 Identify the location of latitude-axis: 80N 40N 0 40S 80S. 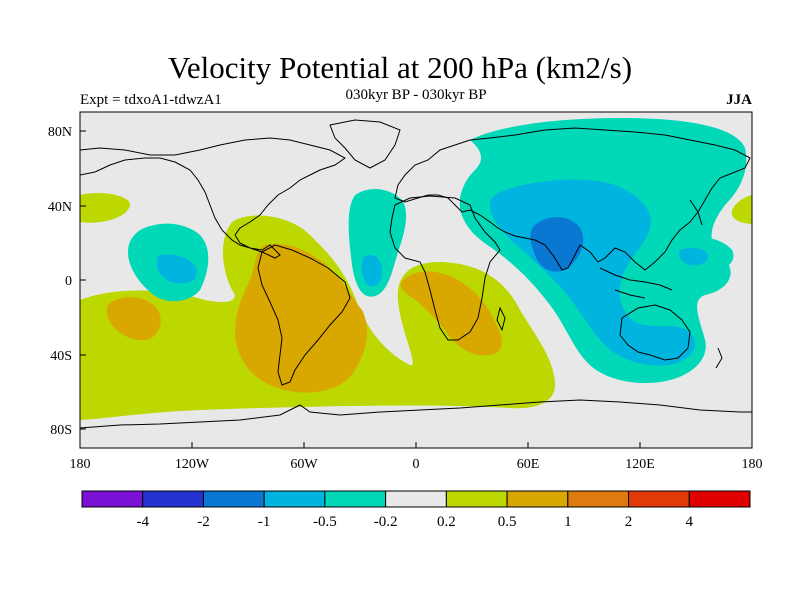
(67, 281).